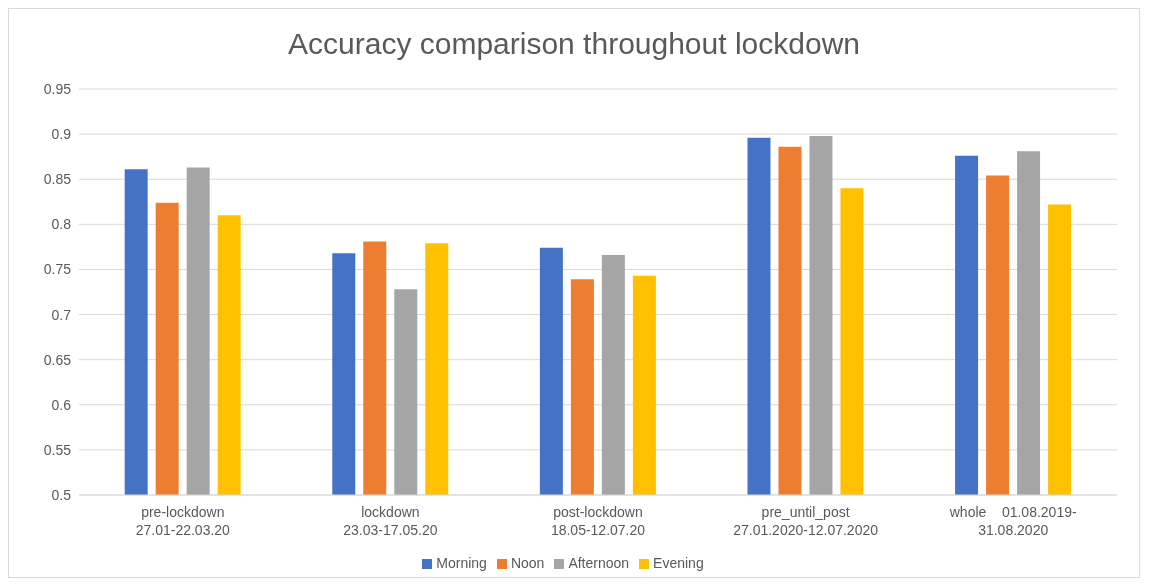 This screenshot has width=1149, height=585. What do you see at coordinates (61, 134) in the screenshot?
I see `y-tick-label: 0.9` at bounding box center [61, 134].